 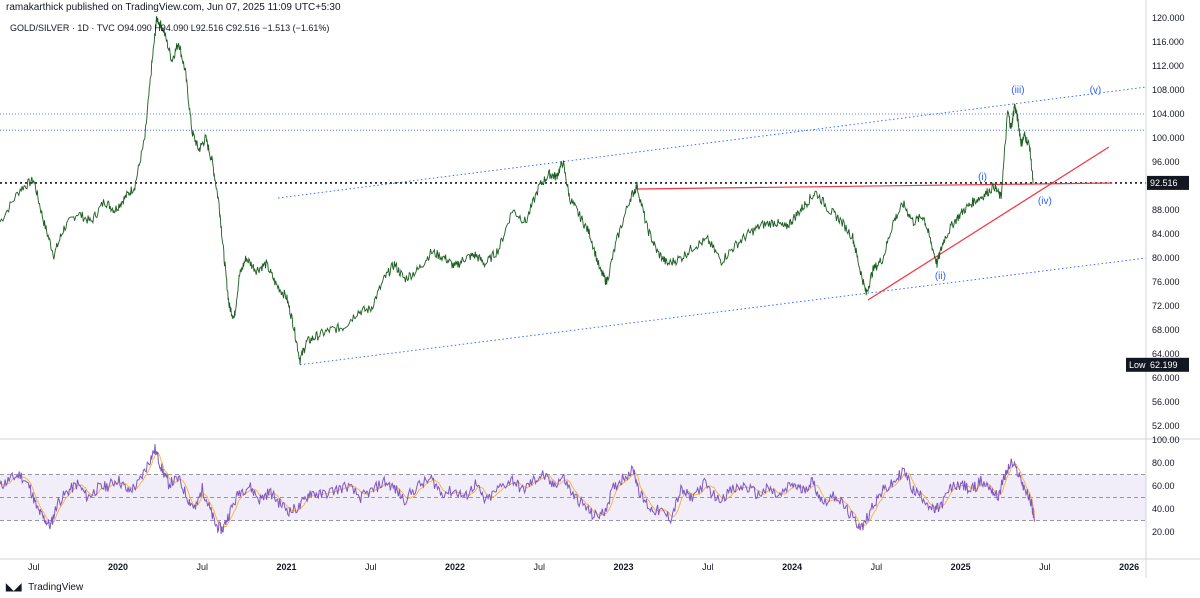 What do you see at coordinates (455, 567) in the screenshot?
I see `time-tick-label: 2022` at bounding box center [455, 567].